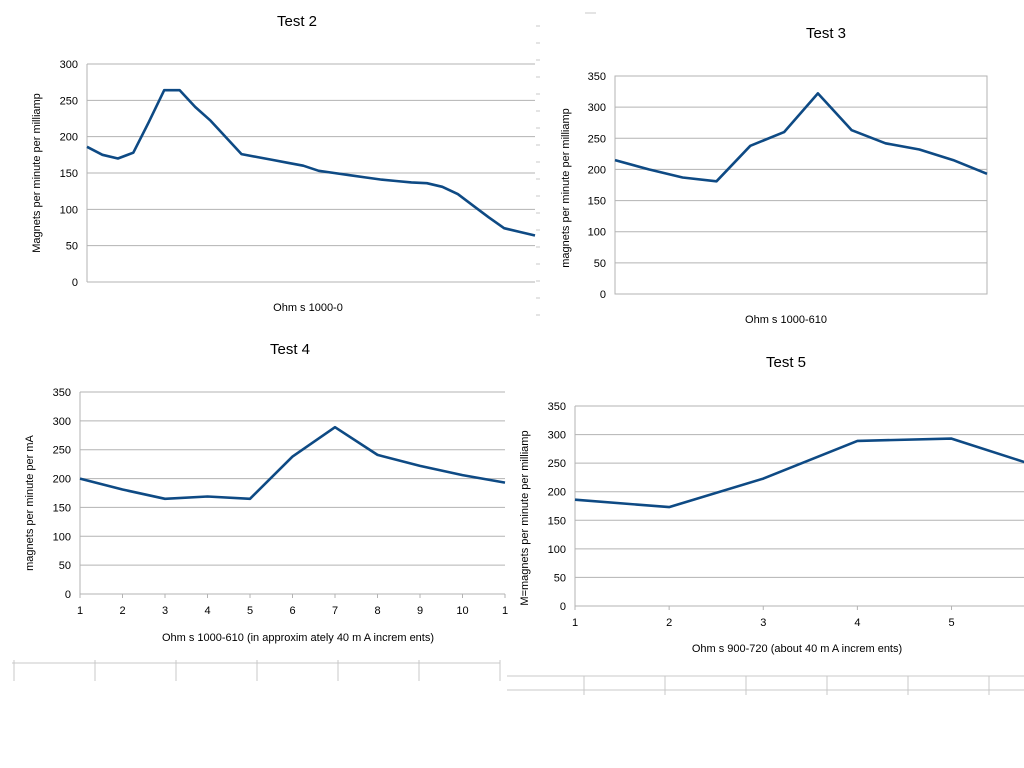 The image size is (1024, 768). I want to click on plot-frame, so click(801, 185).